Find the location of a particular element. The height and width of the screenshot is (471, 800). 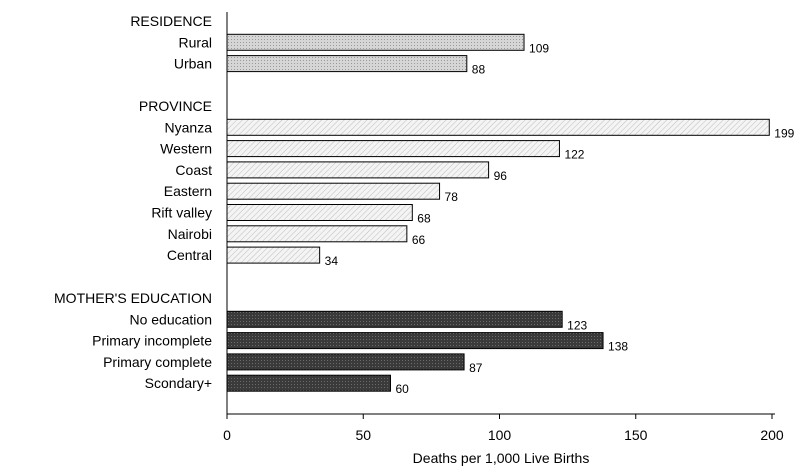

category-label: No education is located at coordinates (170, 319).